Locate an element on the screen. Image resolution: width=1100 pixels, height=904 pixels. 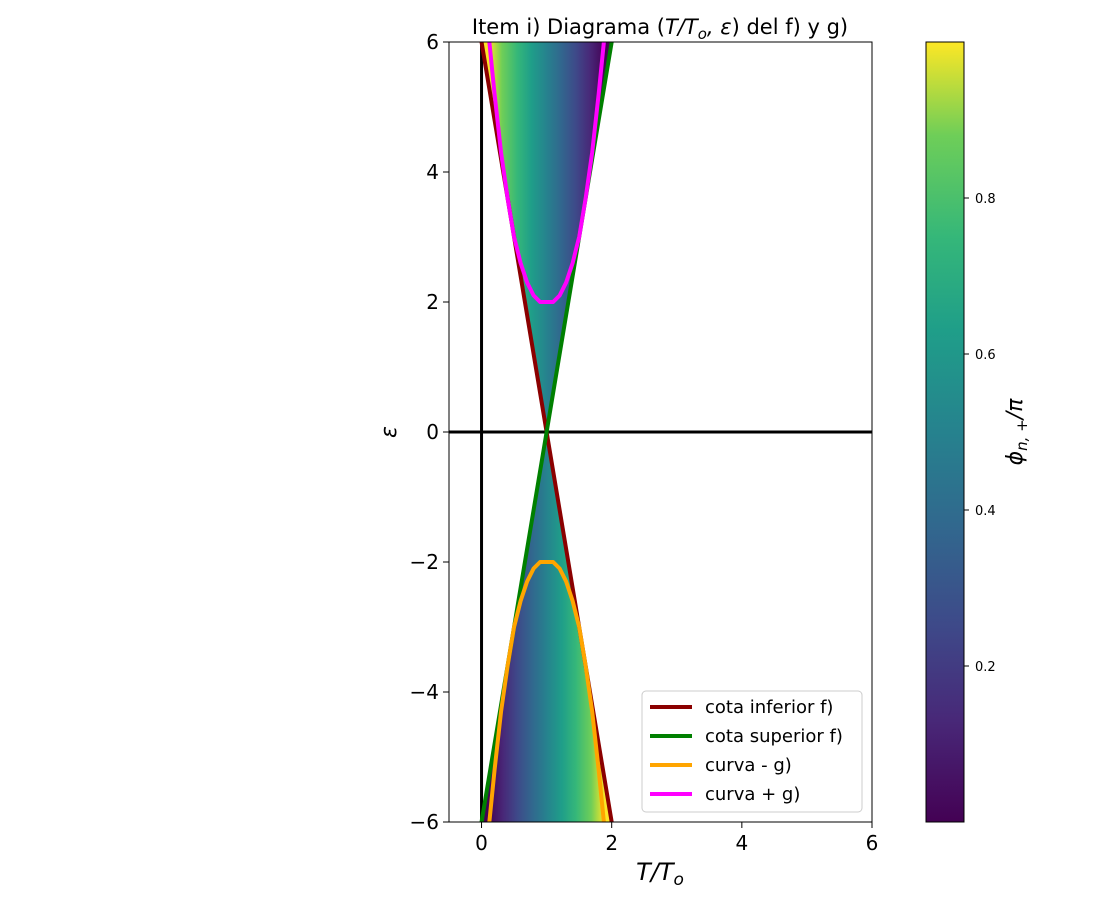
colorbar-tick-label: 0.8 is located at coordinates (985, 199).